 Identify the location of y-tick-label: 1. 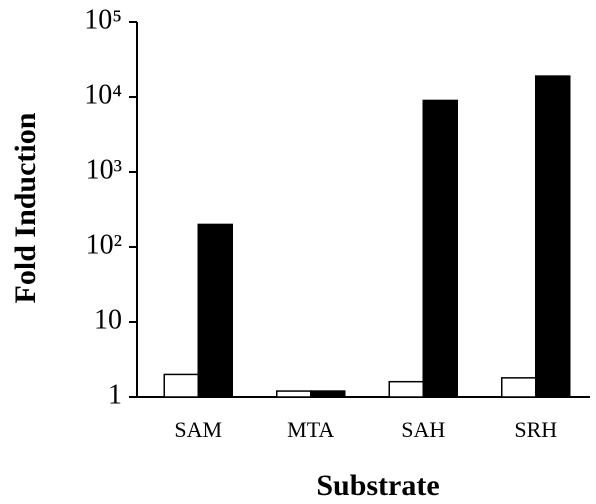
(115, 394).